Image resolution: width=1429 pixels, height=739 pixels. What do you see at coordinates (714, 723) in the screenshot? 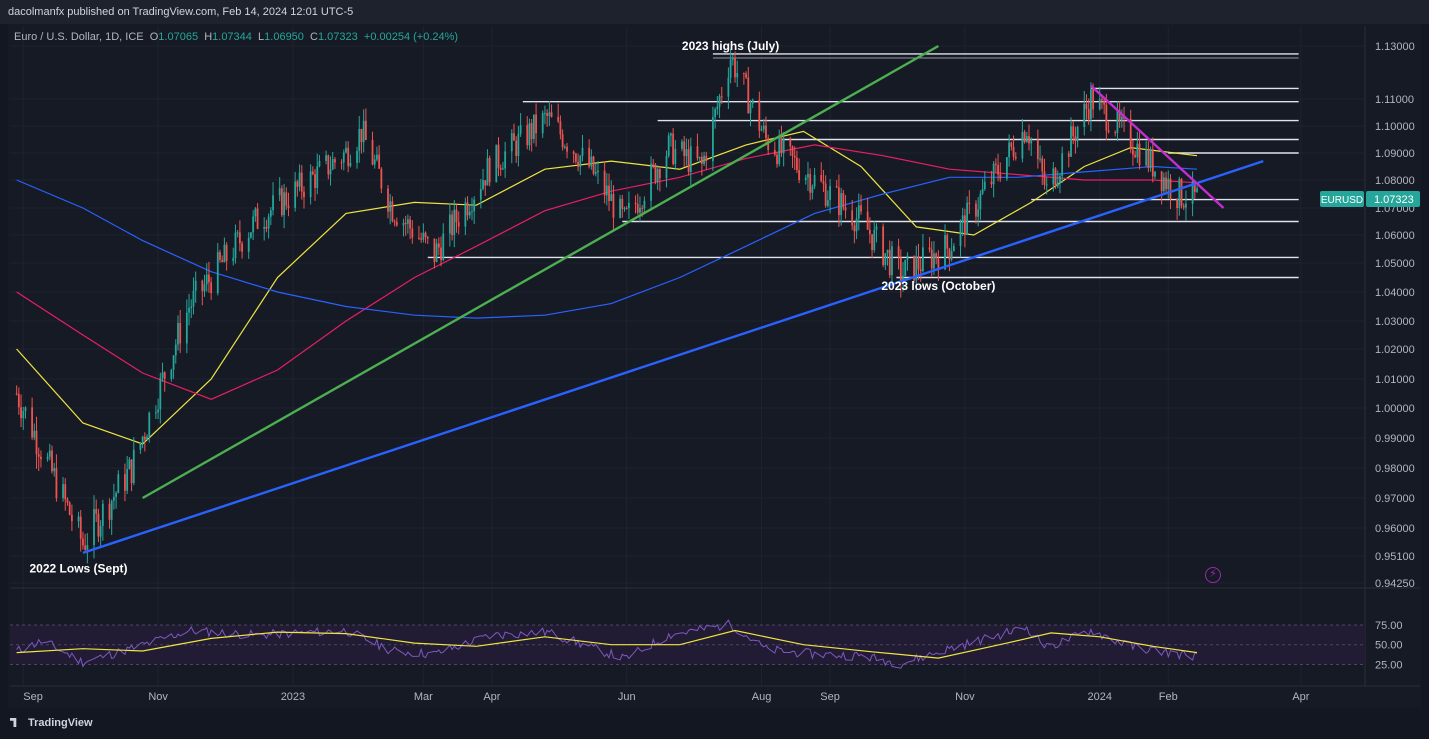
I see `footer-bar` at bounding box center [714, 723].